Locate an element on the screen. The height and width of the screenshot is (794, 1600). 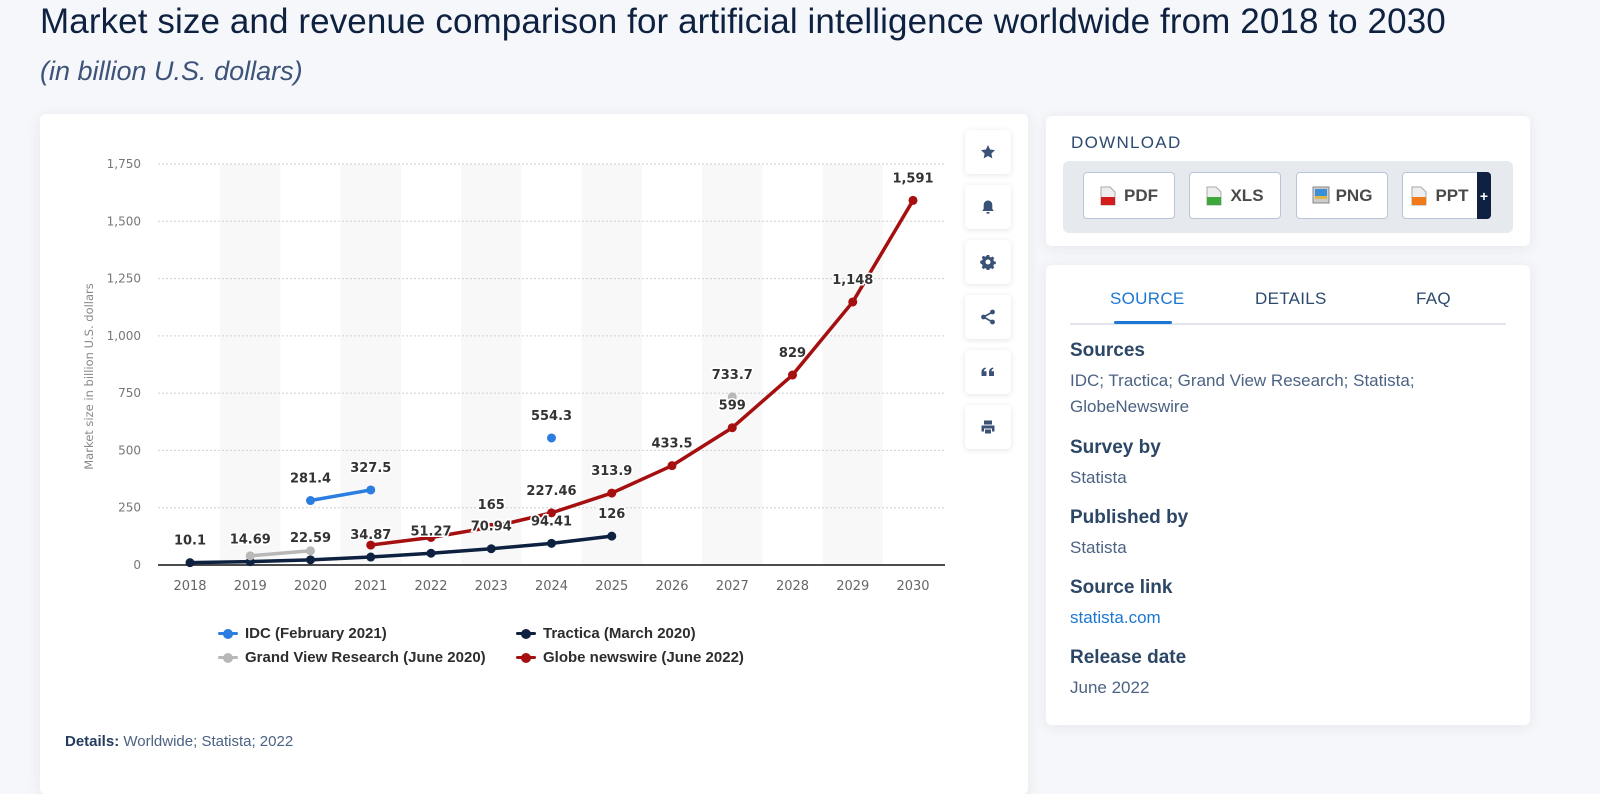
x-tick-label: 2022 is located at coordinates (430, 586).